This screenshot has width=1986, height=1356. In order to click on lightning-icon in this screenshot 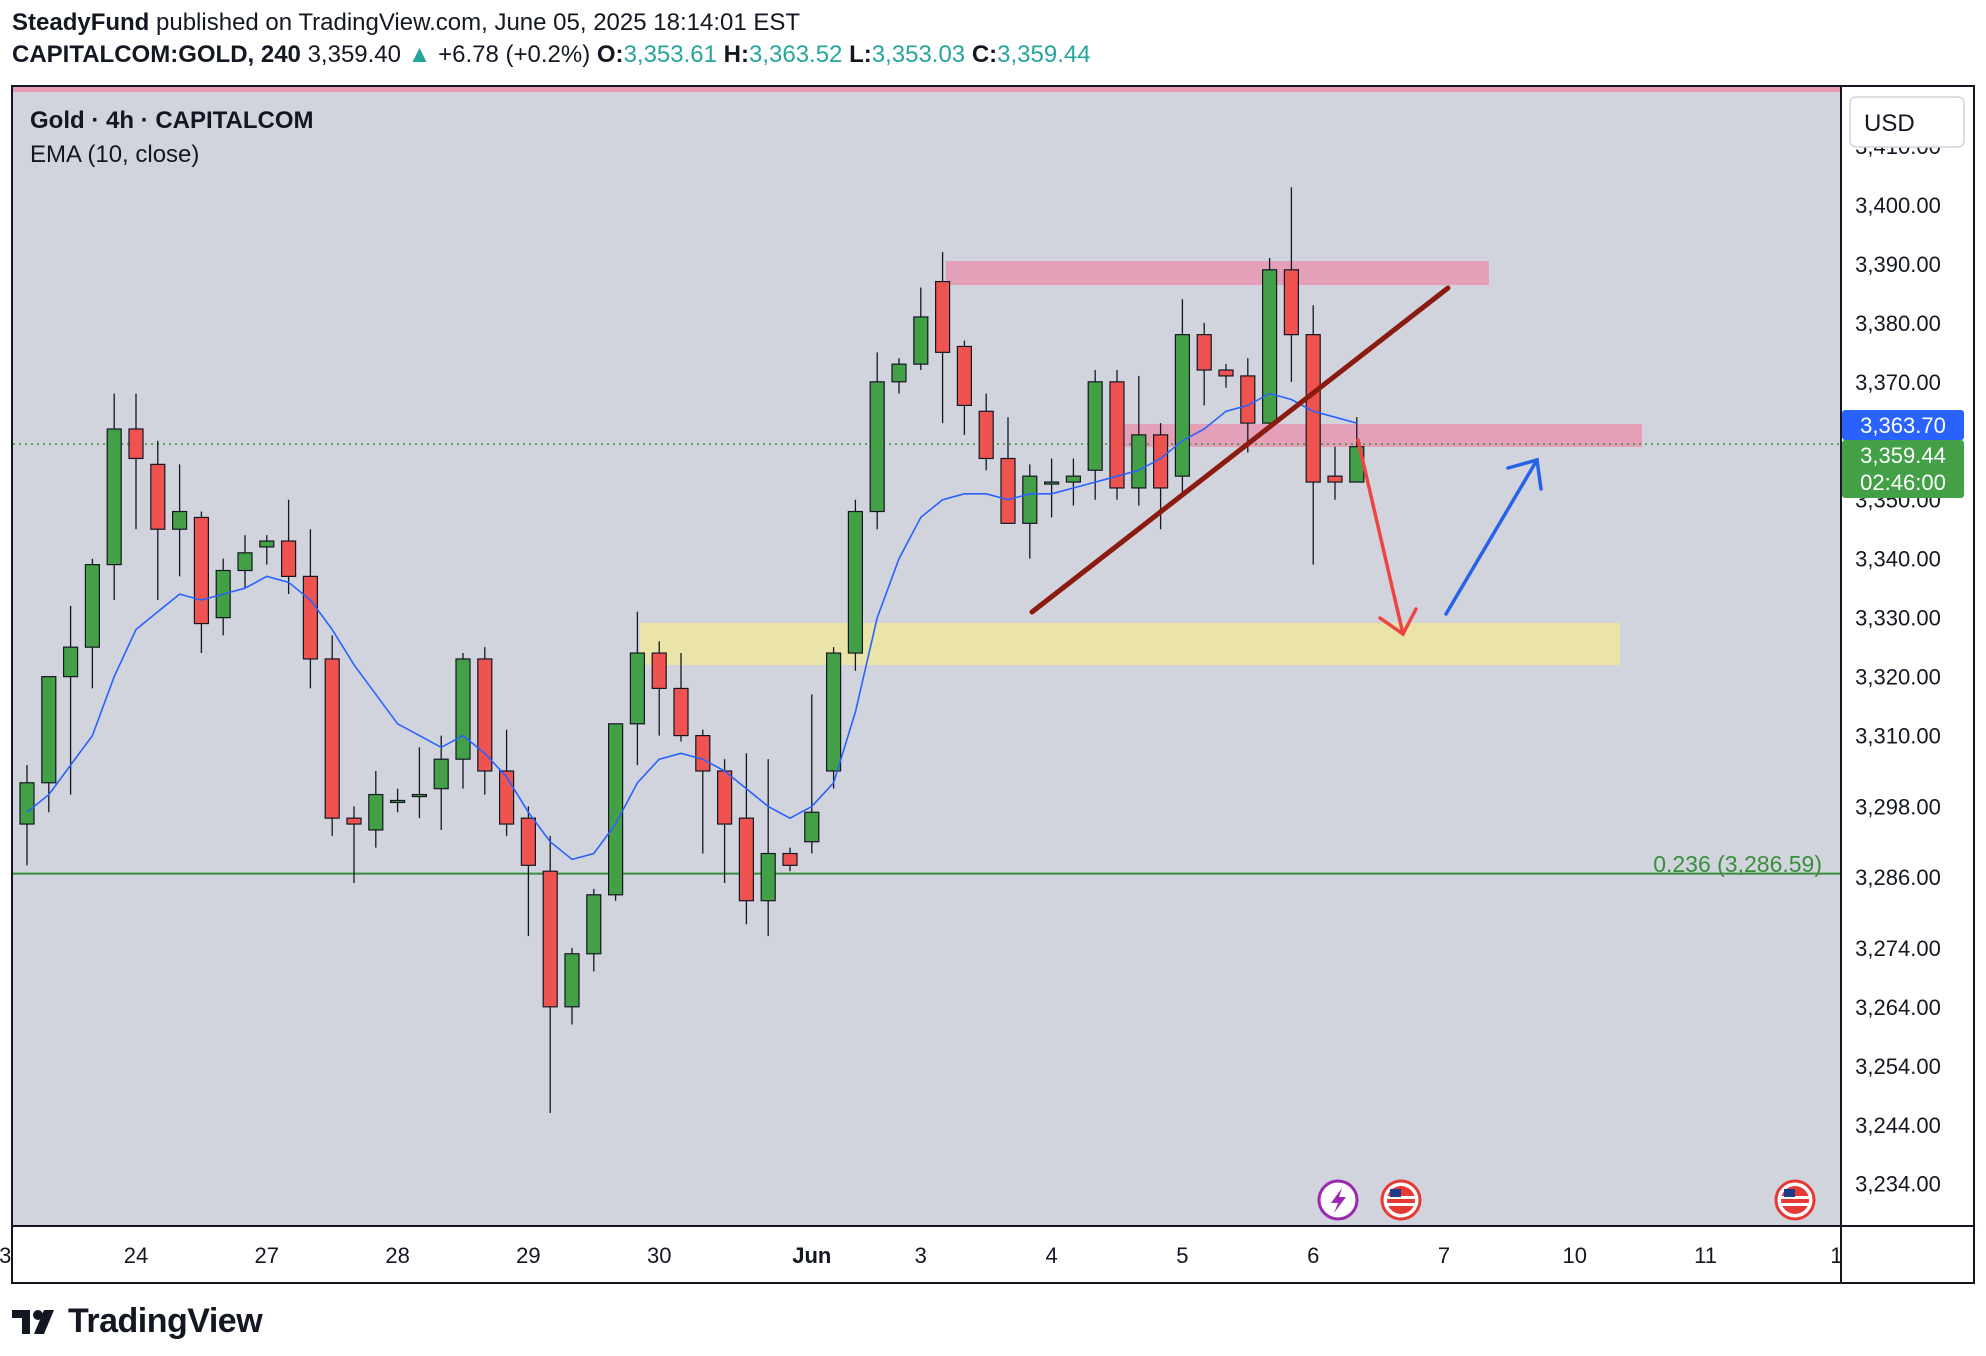, I will do `click(1338, 1200)`.